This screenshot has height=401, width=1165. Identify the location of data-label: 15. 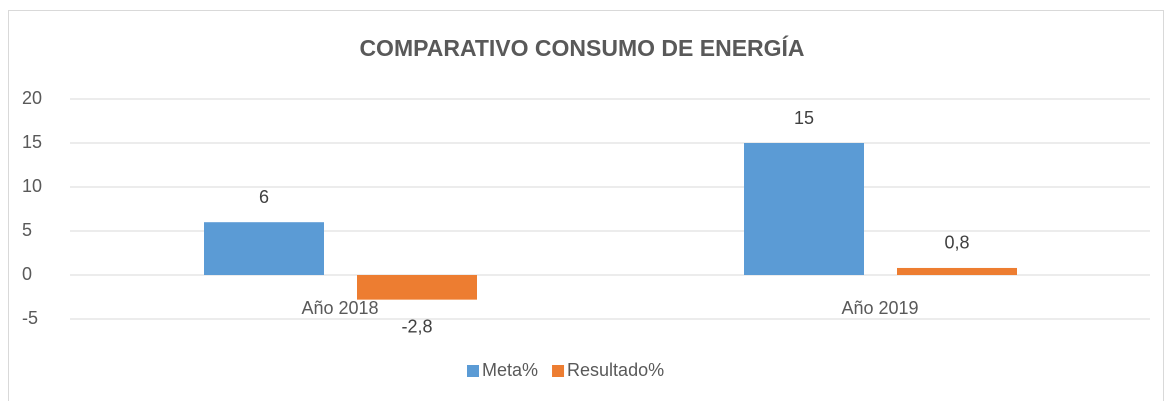
(804, 118).